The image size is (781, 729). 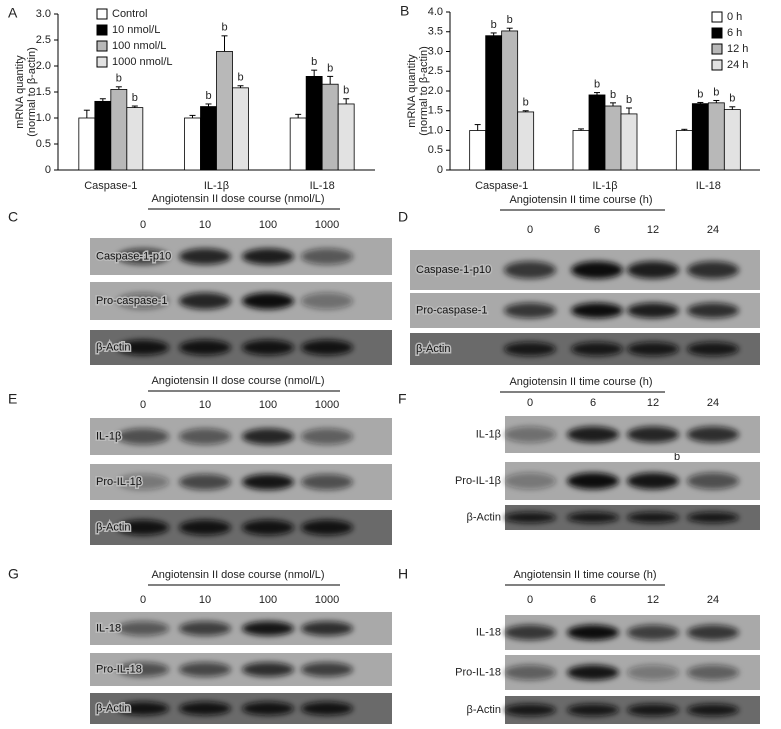 I want to click on panel-label: H, so click(x=403, y=574).